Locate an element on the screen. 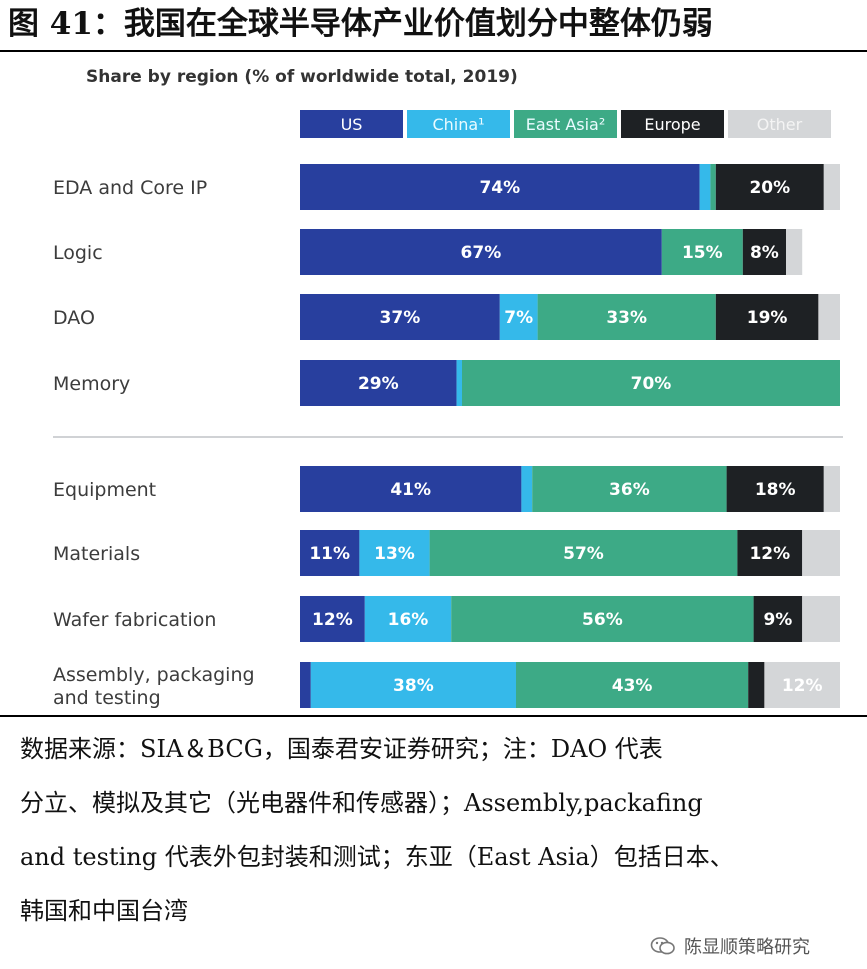  bar-assembly-packaging-and-testing-east-asia is located at coordinates (632, 685).